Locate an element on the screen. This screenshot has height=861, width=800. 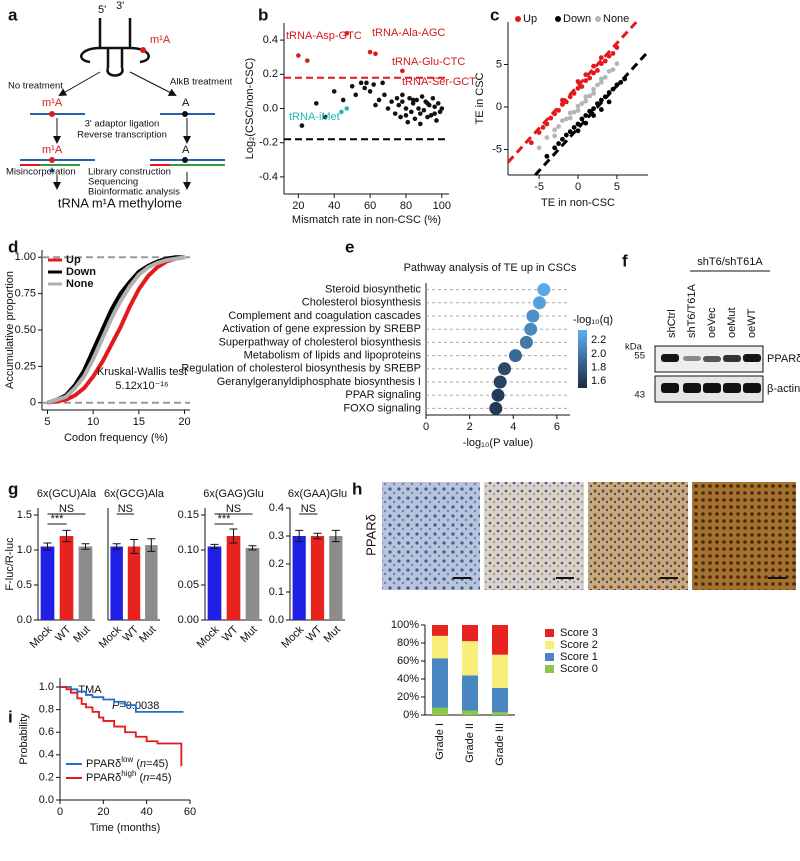
reference-line is located at coordinates (592, 113).